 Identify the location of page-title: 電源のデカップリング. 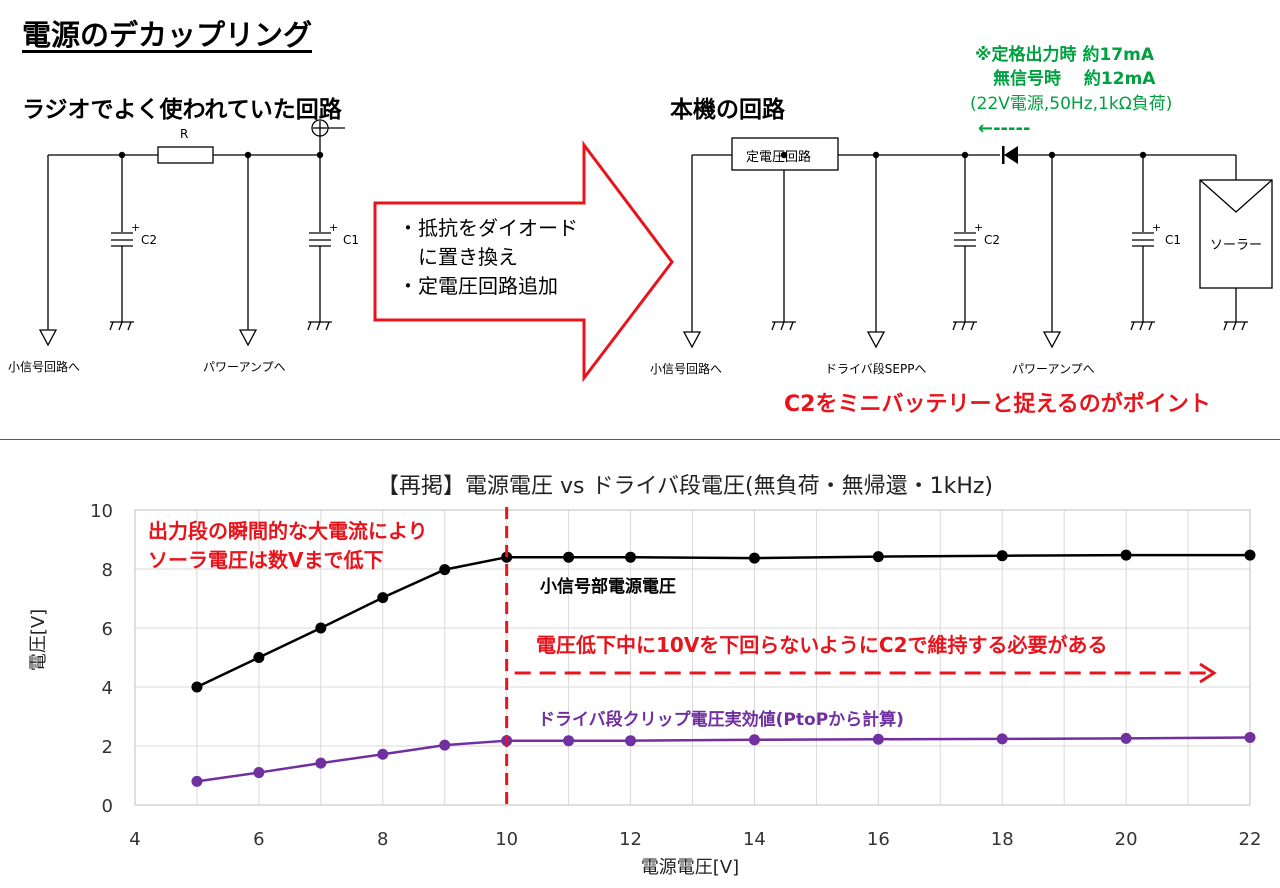
(167, 35).